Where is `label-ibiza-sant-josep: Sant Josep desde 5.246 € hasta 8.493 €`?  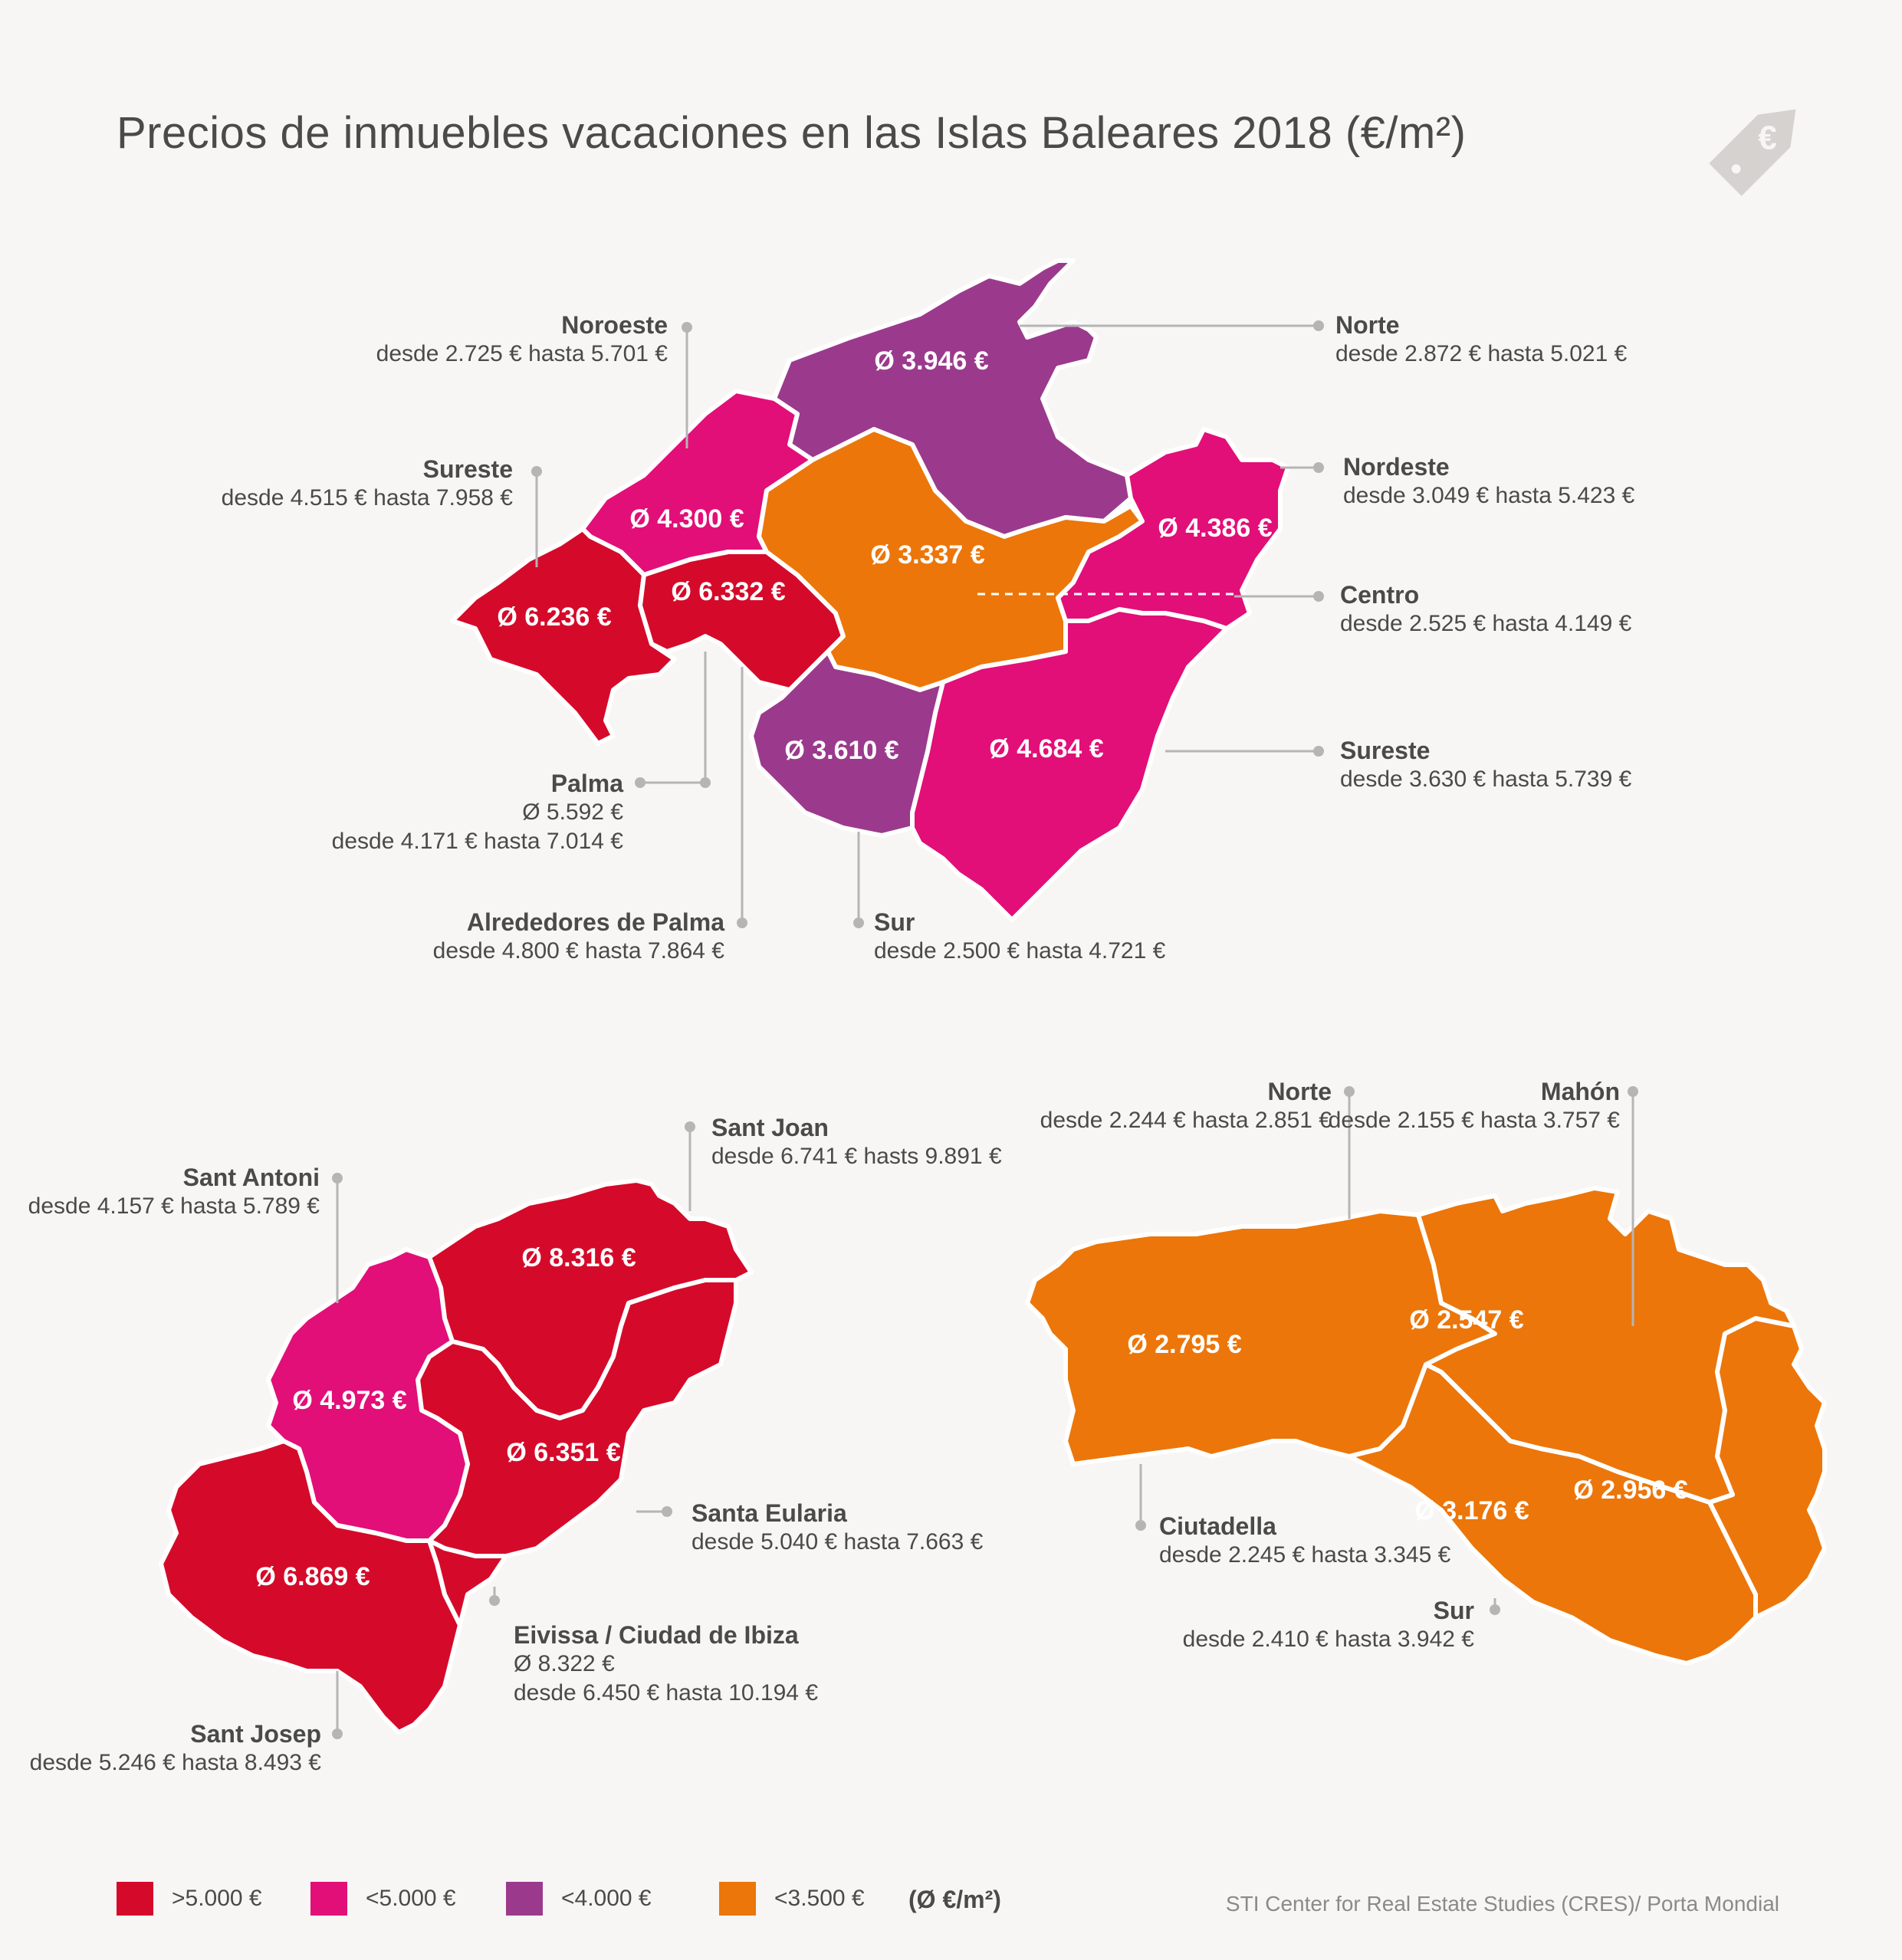
label-ibiza-sant-josep: Sant Josep desde 5.246 € hasta 8.493 € is located at coordinates (175, 1749).